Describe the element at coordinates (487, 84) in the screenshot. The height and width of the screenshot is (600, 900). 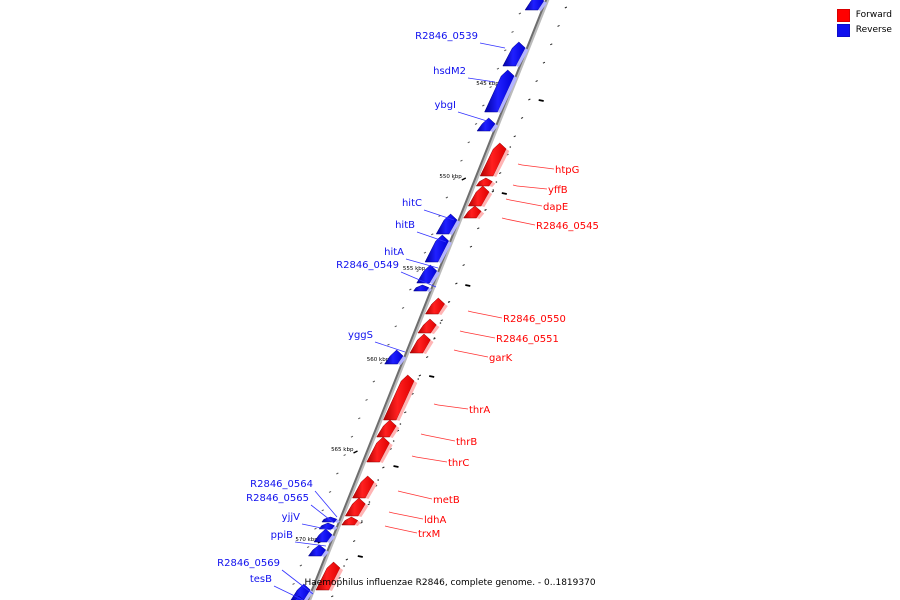
I see `kbp-label: 545 kbp` at that location.